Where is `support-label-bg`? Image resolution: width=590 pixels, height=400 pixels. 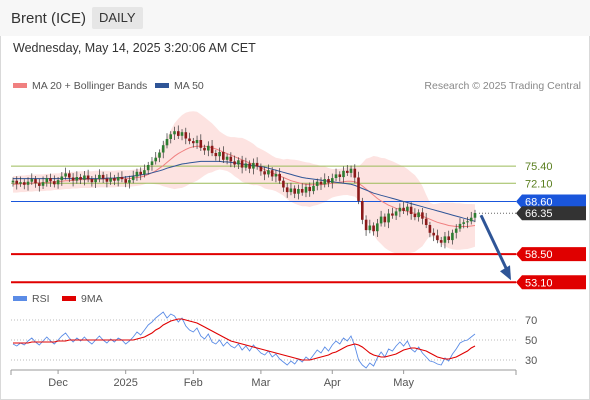
support-label-bg is located at coordinates (551, 282).